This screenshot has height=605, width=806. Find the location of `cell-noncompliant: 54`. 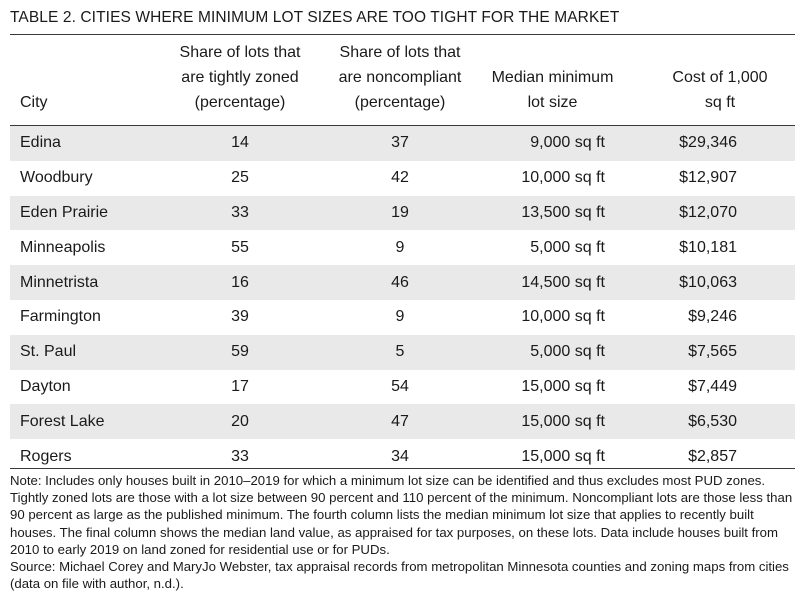

cell-noncompliant: 54 is located at coordinates (400, 386).